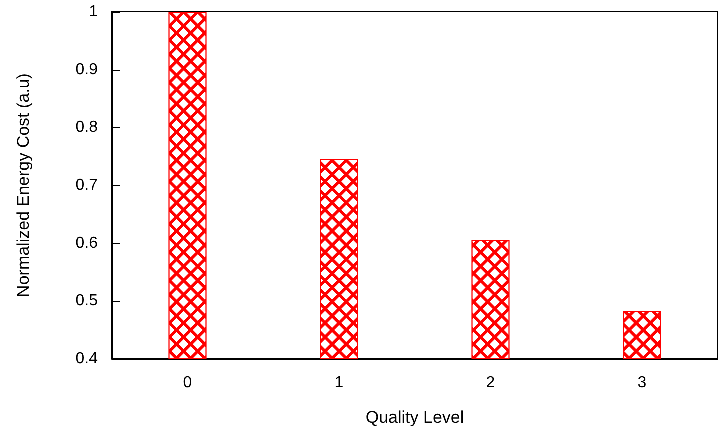  I want to click on y-axis-title: Normalized Energy Cost (a.u), so click(23, 186).